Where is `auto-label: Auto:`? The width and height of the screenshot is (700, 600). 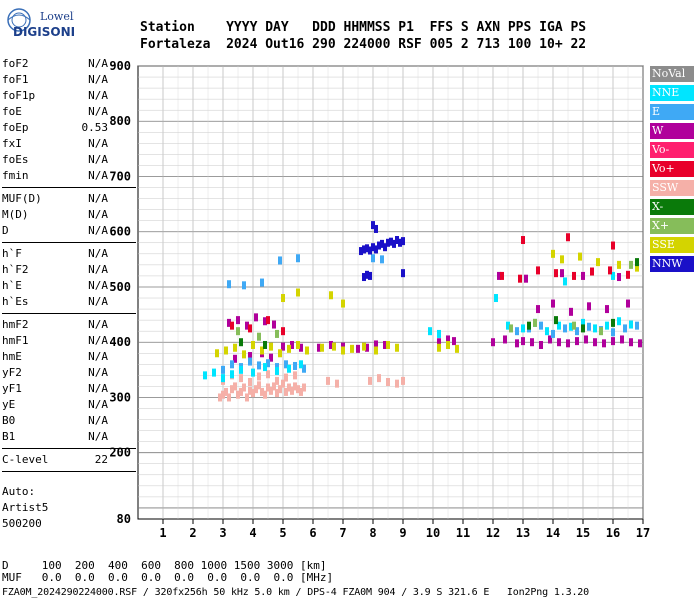
auto-label: Auto: is located at coordinates (19, 491).